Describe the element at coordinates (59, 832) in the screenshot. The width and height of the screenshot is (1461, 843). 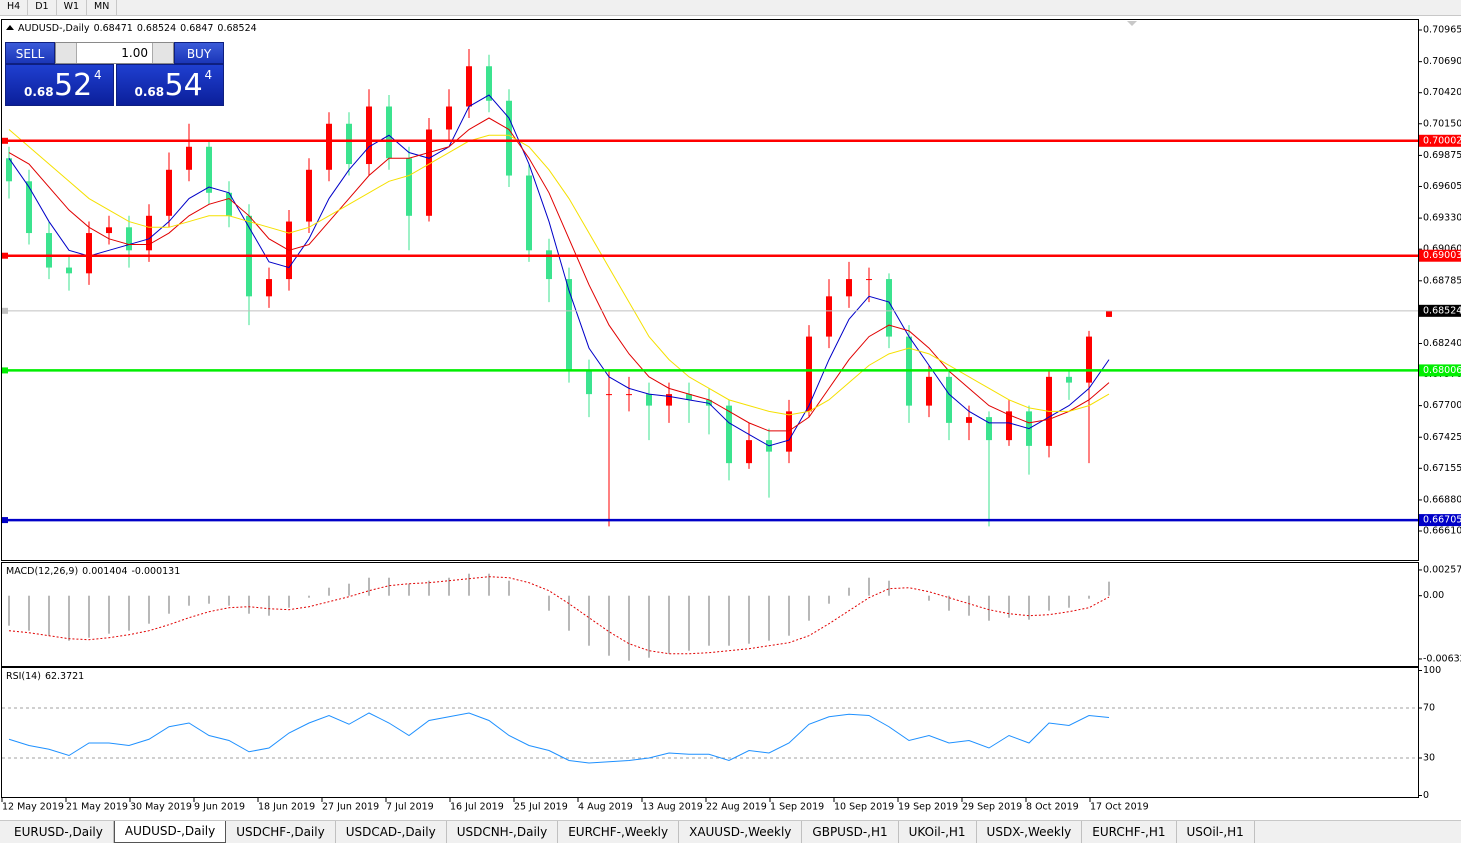
I see `chart-tab: EURUSD-,Daily` at that location.